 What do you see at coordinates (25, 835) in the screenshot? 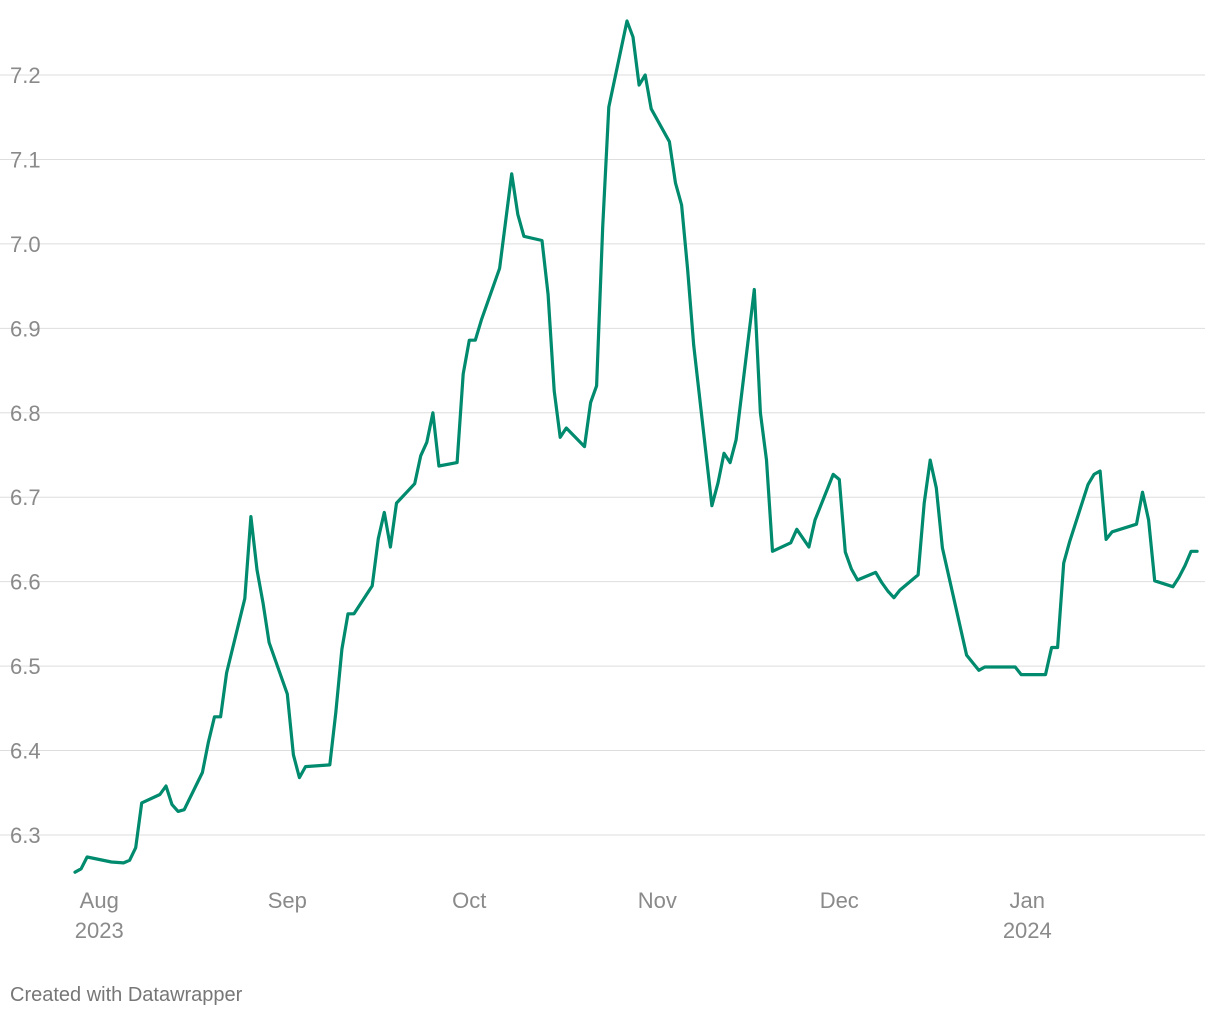
I see `y-tick-label: 6.3` at bounding box center [25, 835].